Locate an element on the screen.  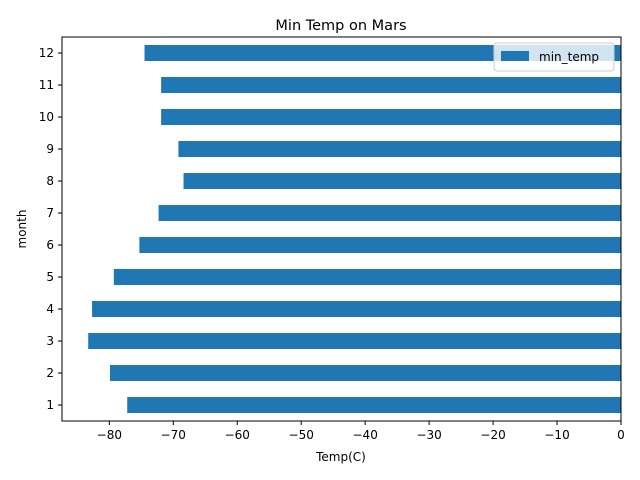
legend-box is located at coordinates (554, 57).